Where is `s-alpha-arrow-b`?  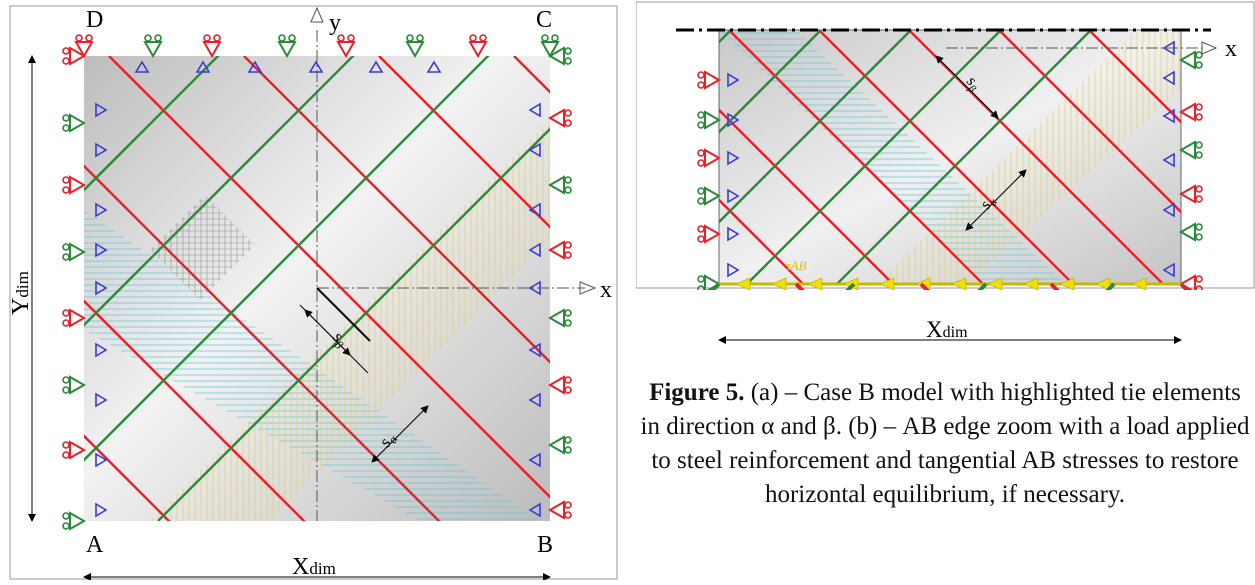
s-alpha-arrow-b is located at coordinates (996, 200).